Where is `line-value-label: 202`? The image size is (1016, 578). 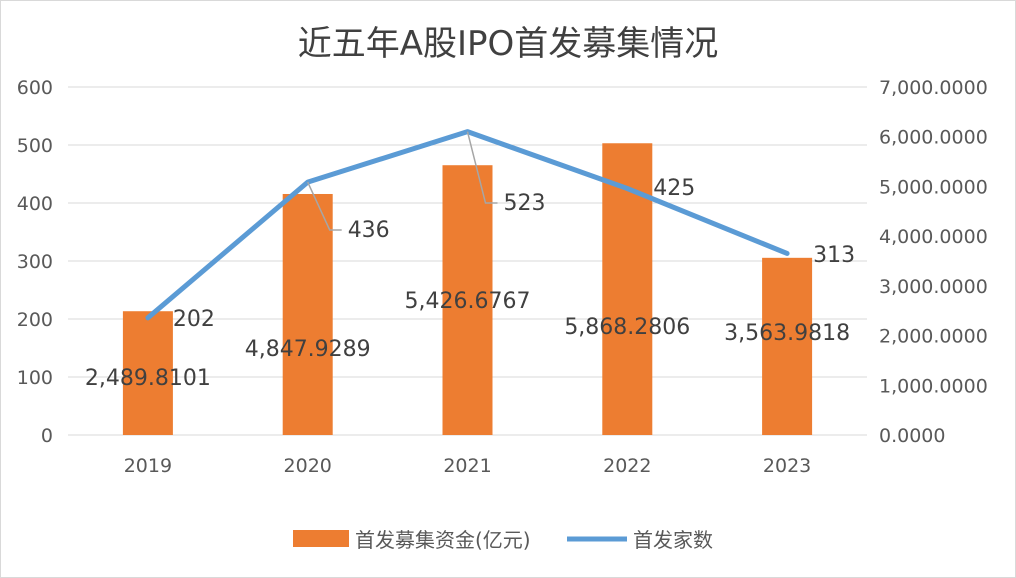 line-value-label: 202 is located at coordinates (194, 319).